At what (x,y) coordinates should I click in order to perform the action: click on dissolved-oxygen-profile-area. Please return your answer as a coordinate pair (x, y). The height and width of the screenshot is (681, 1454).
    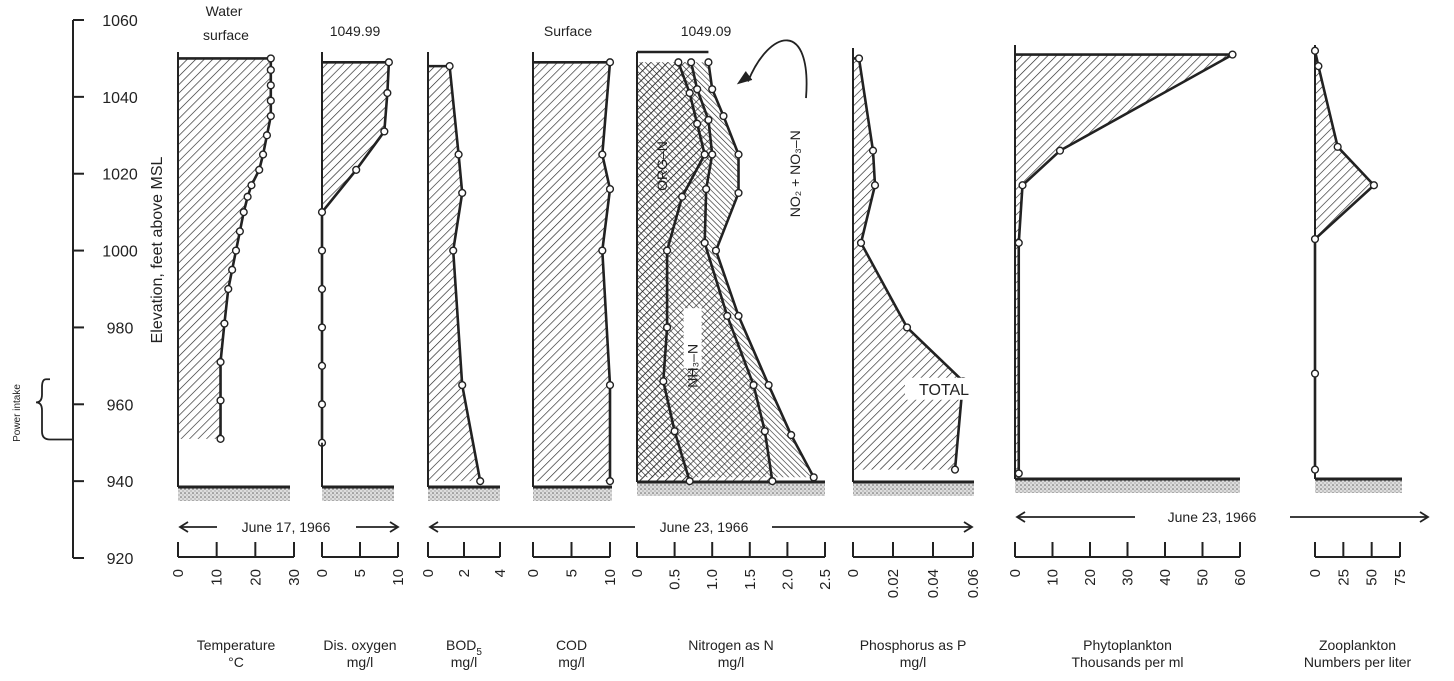
    Looking at the image, I should click on (355, 252).